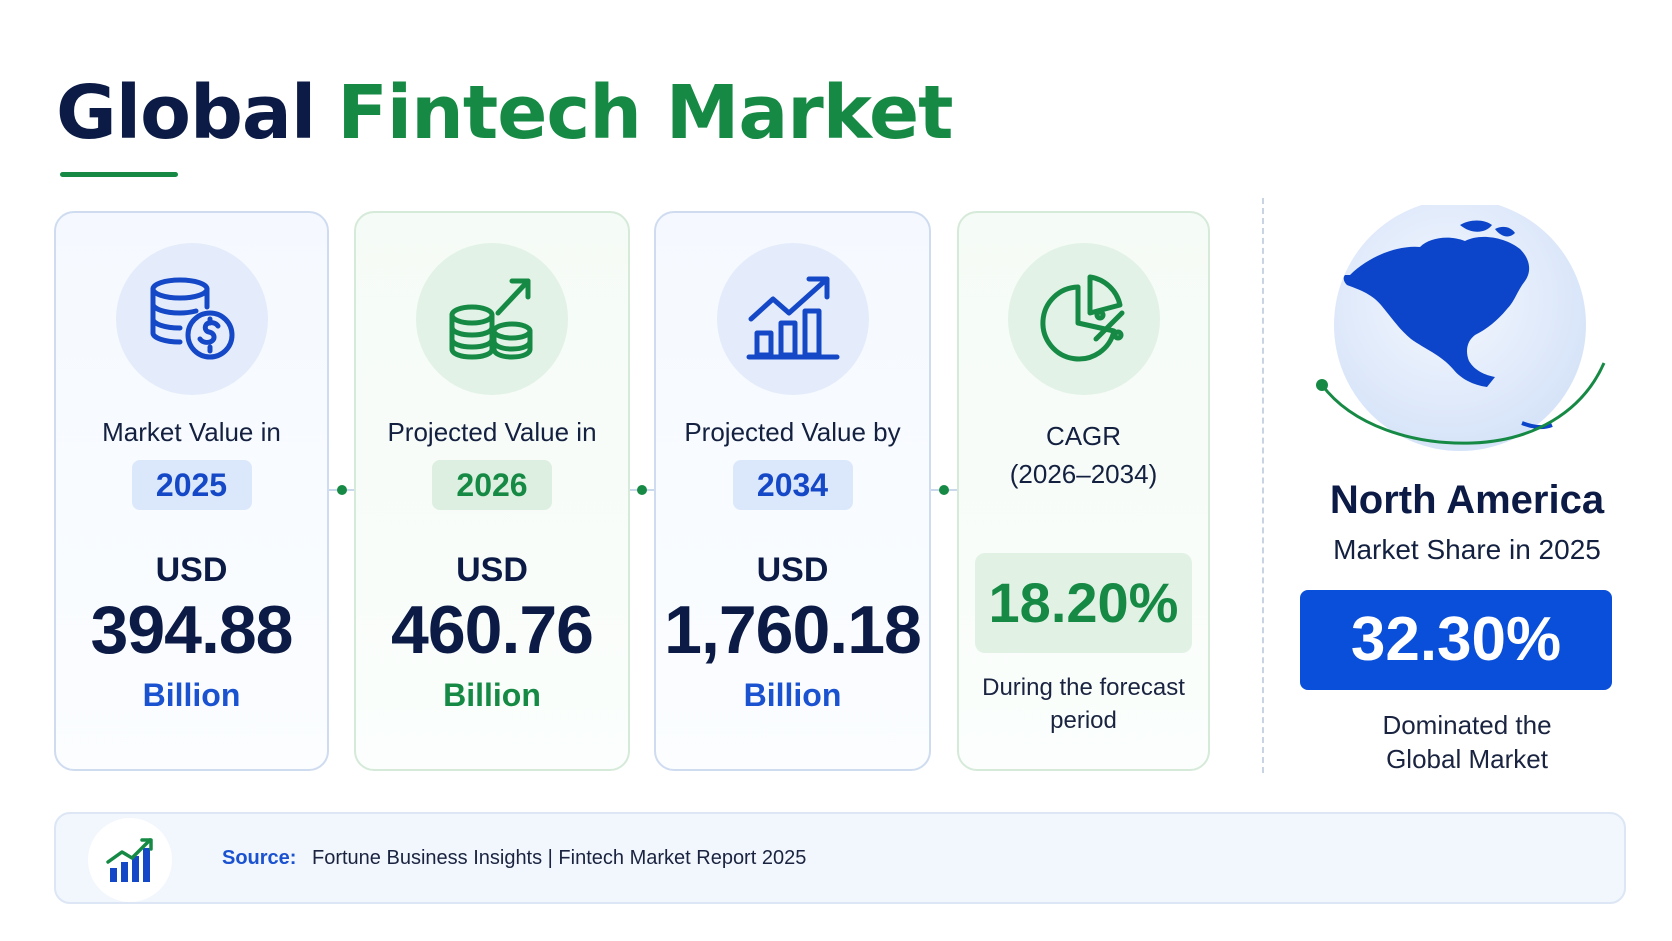 The height and width of the screenshot is (941, 1672). Describe the element at coordinates (1083, 704) in the screenshot. I see `cagr-note: During the forecast period` at that location.